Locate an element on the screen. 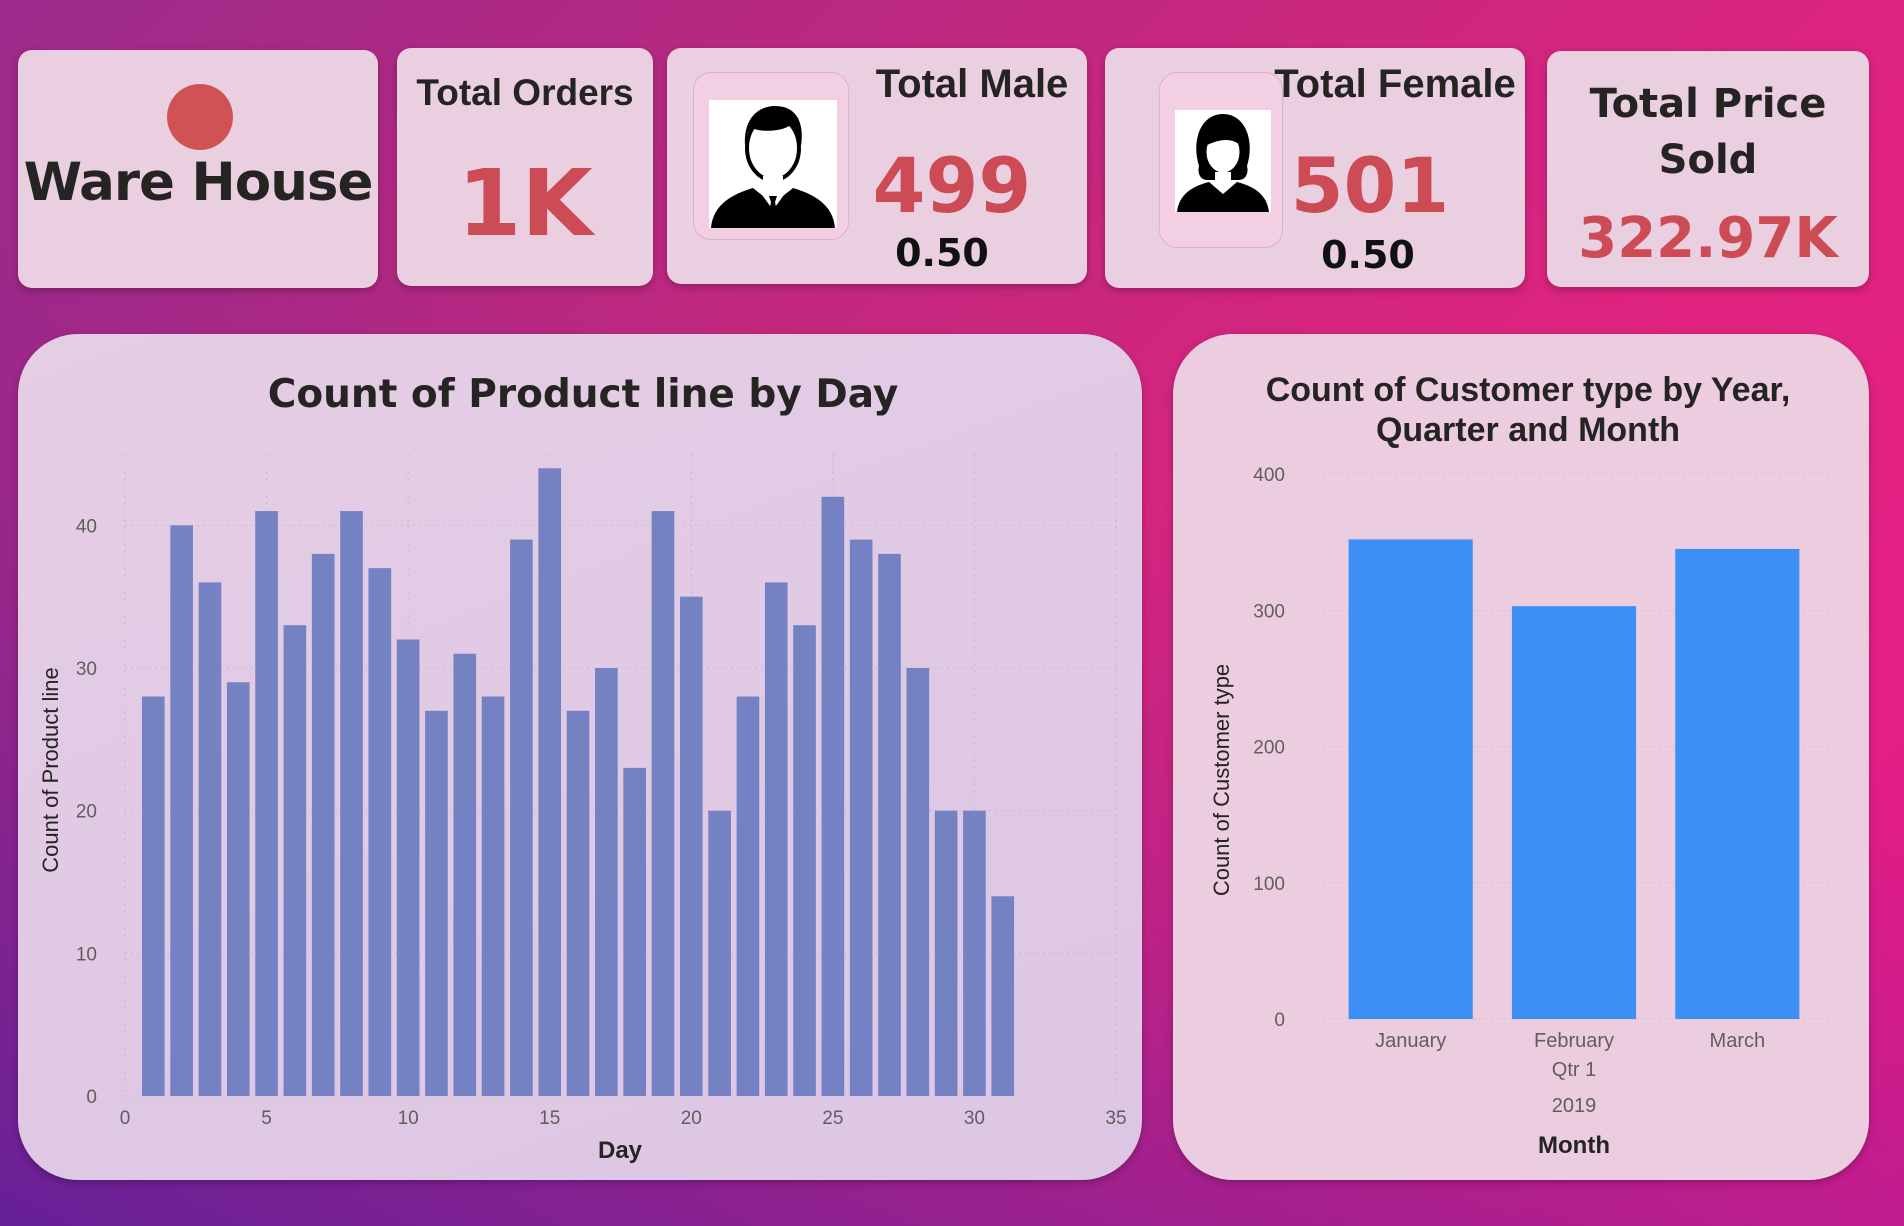 The image size is (1904, 1226). total-female-value: 501 is located at coordinates (1370, 185).